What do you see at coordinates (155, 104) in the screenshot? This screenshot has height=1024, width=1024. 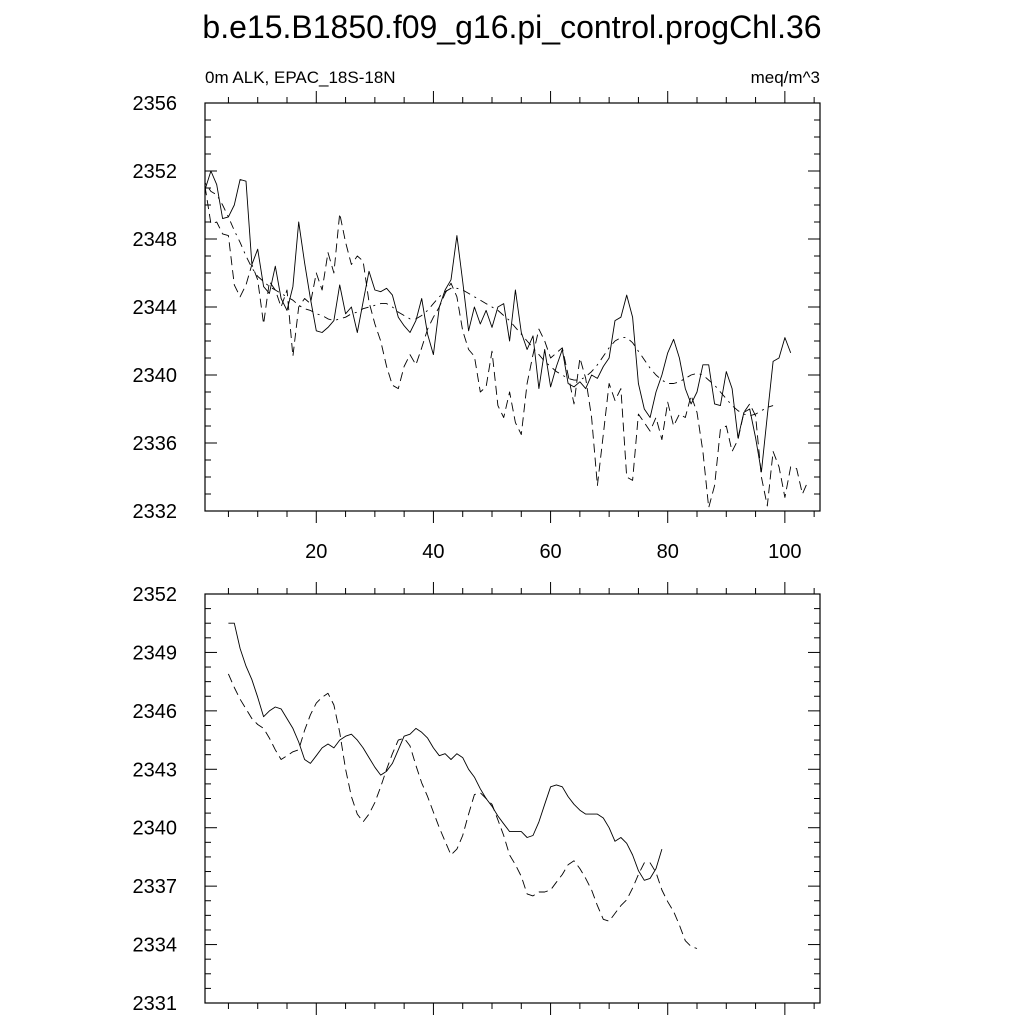 I see `y-tick-label: 2356` at bounding box center [155, 104].